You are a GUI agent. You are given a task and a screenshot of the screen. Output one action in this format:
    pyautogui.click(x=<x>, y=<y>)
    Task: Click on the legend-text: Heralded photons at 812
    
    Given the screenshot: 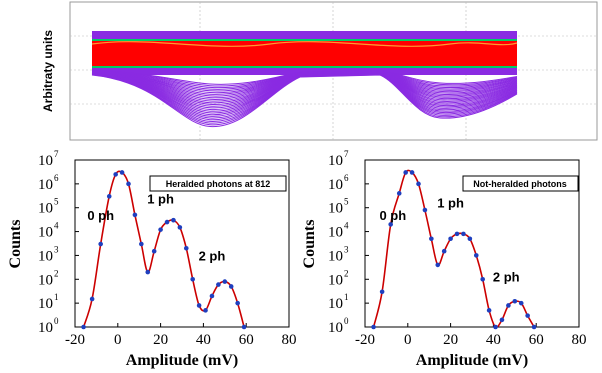 What is the action you would take?
    pyautogui.click(x=218, y=184)
    